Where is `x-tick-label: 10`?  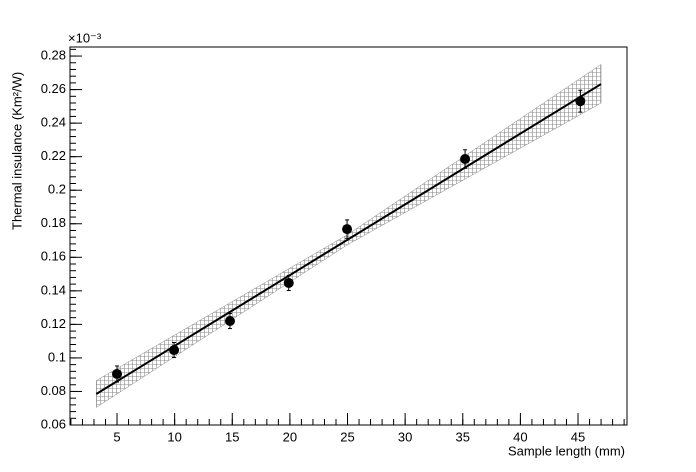
x-tick-label: 10 is located at coordinates (174, 436).